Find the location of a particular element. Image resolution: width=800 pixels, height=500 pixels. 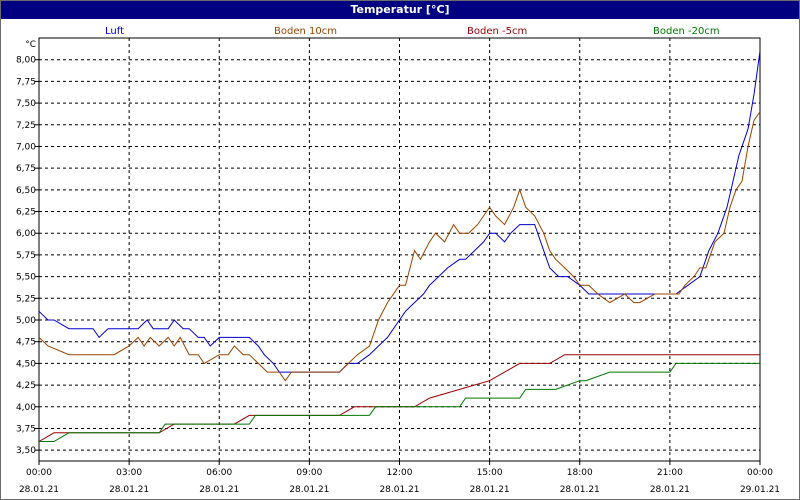

y-tick-label: 4,00 is located at coordinates (26, 408).